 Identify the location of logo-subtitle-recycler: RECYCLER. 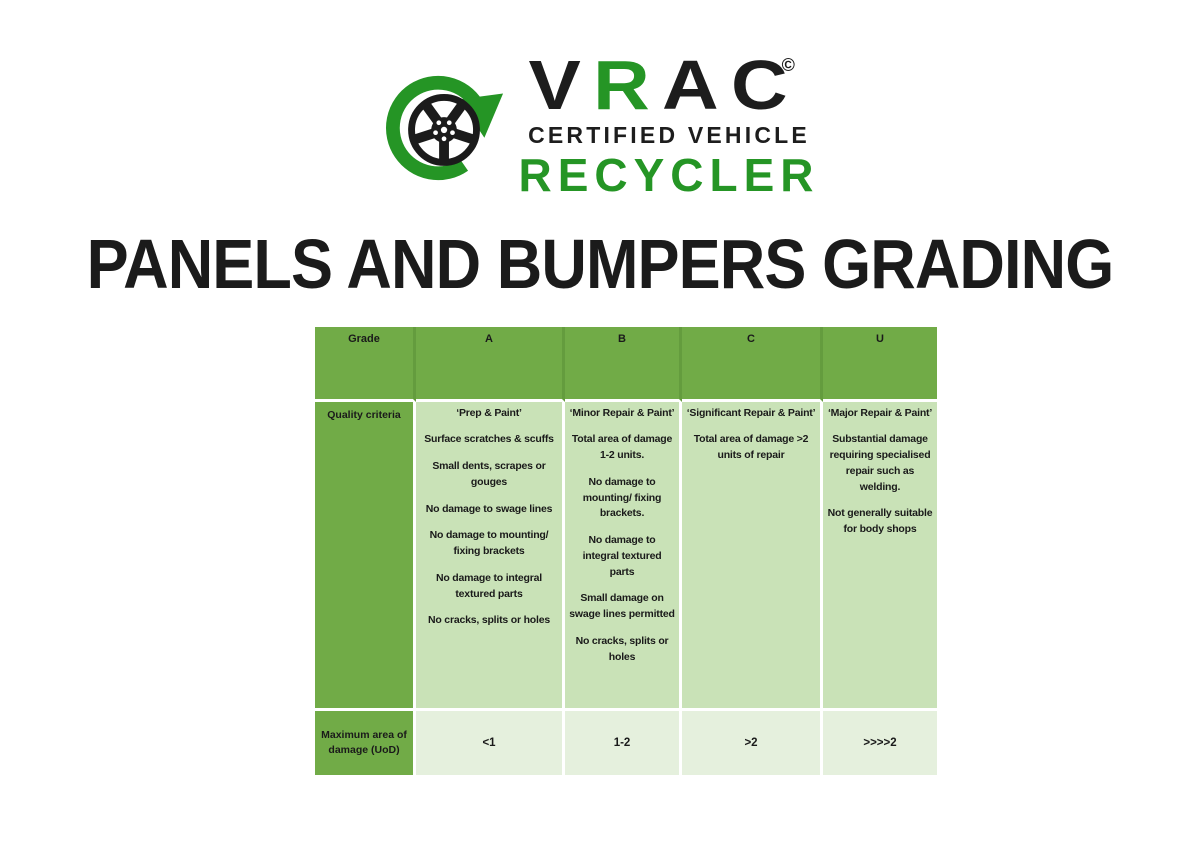
(669, 174).